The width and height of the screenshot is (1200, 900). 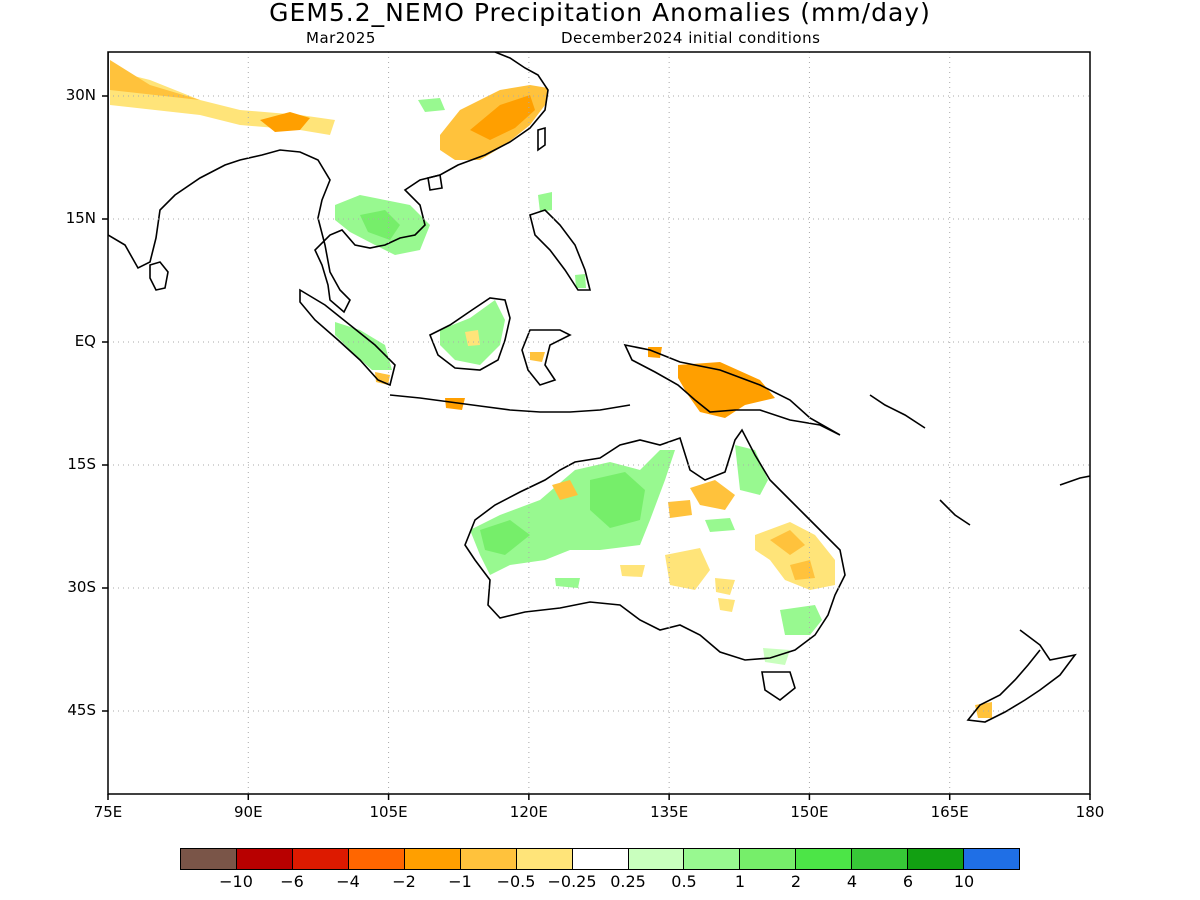 I want to click on longitude-label: 120E, so click(x=528, y=812).